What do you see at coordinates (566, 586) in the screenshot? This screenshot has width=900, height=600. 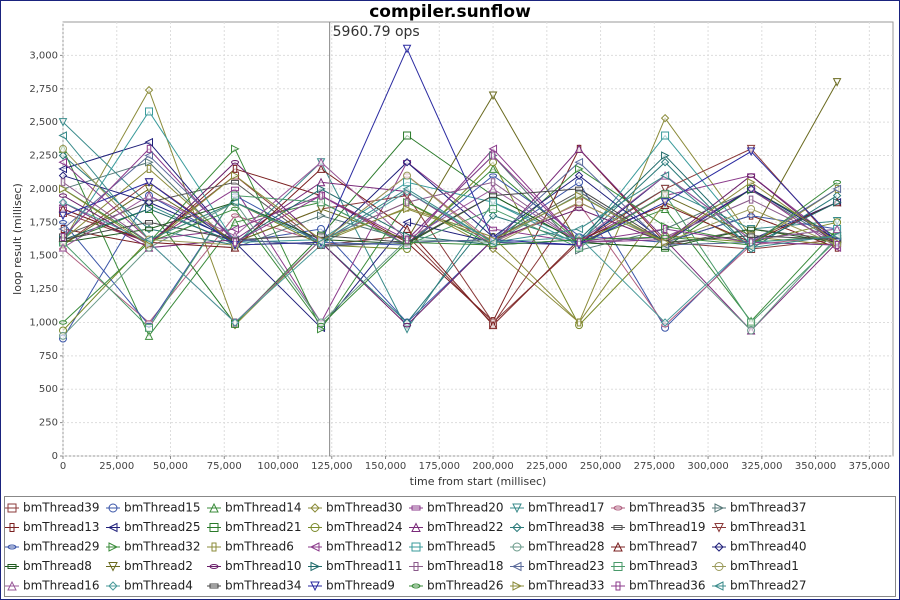 I see `legend-label: bmThread33` at bounding box center [566, 586].